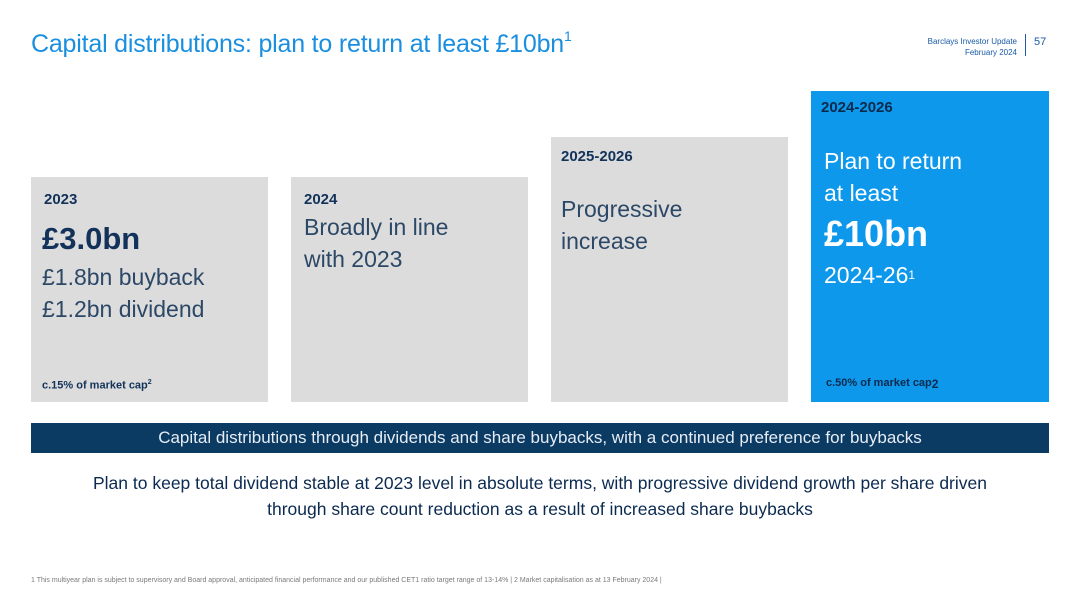  What do you see at coordinates (97, 385) in the screenshot?
I see `card-footer: c.15% of market cap2` at bounding box center [97, 385].